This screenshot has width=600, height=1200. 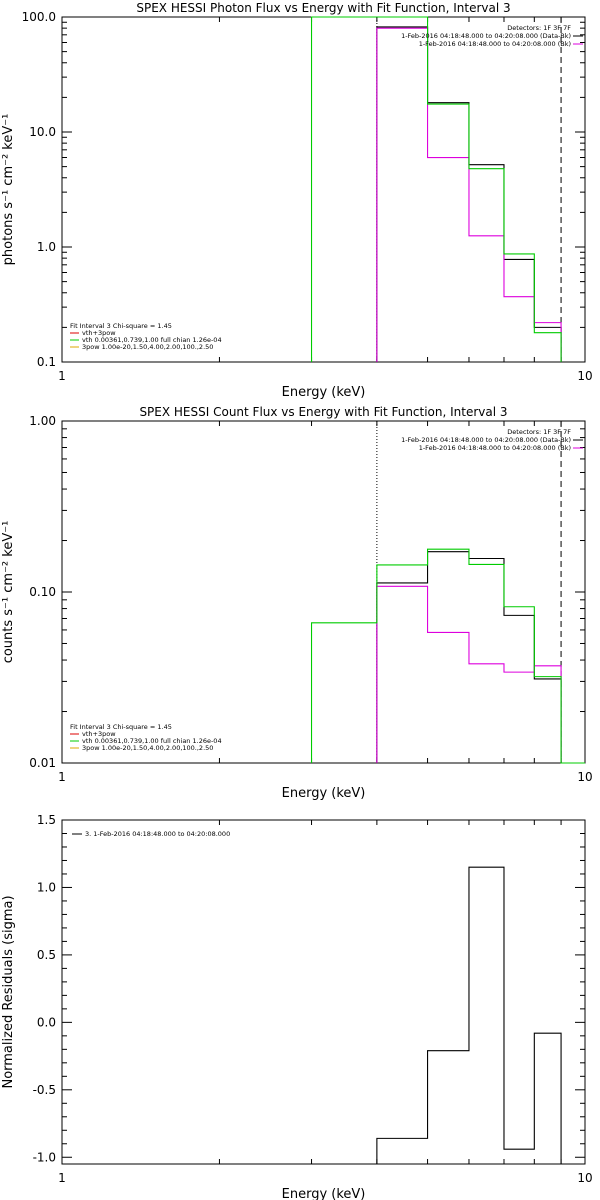 What do you see at coordinates (8, 991) in the screenshot?
I see `y-axis-label: Normalized Residuals (sigma)` at bounding box center [8, 991].